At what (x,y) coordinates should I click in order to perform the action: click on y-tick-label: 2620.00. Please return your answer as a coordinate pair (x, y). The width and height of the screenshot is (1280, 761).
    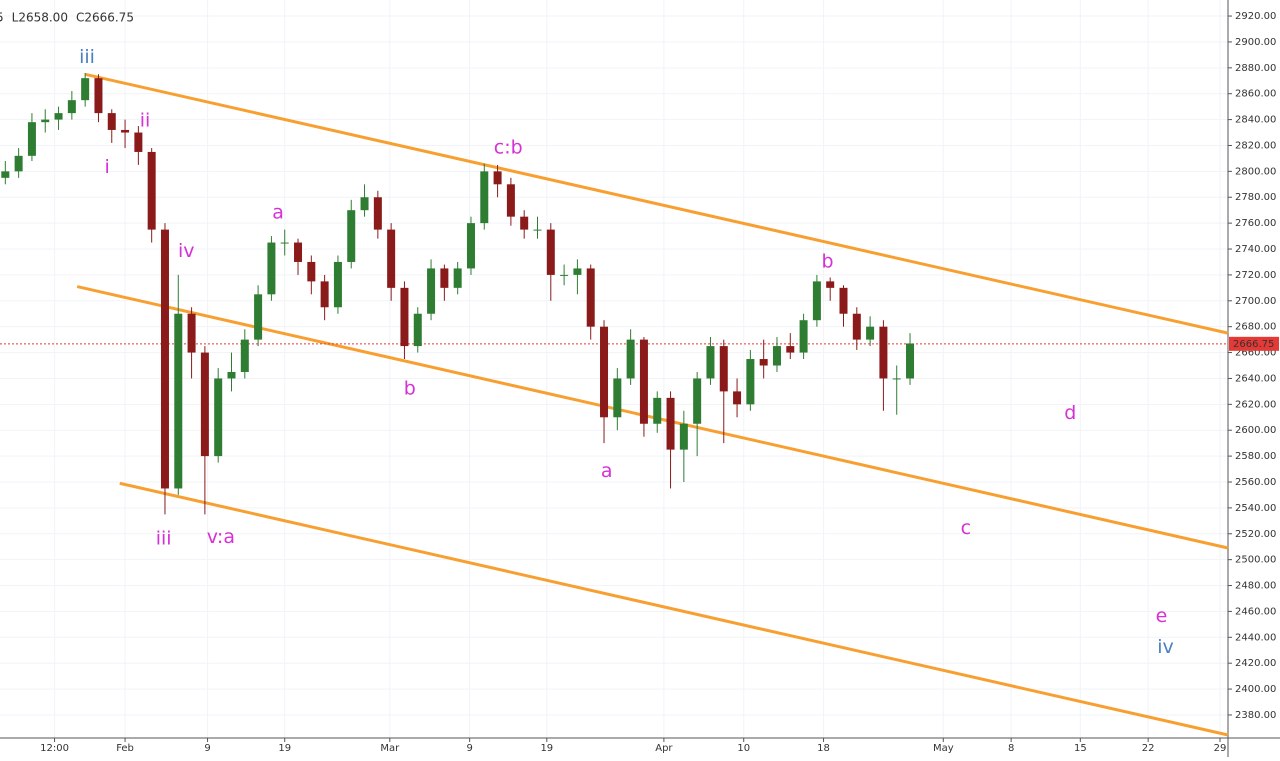
    Looking at the image, I should click on (1255, 404).